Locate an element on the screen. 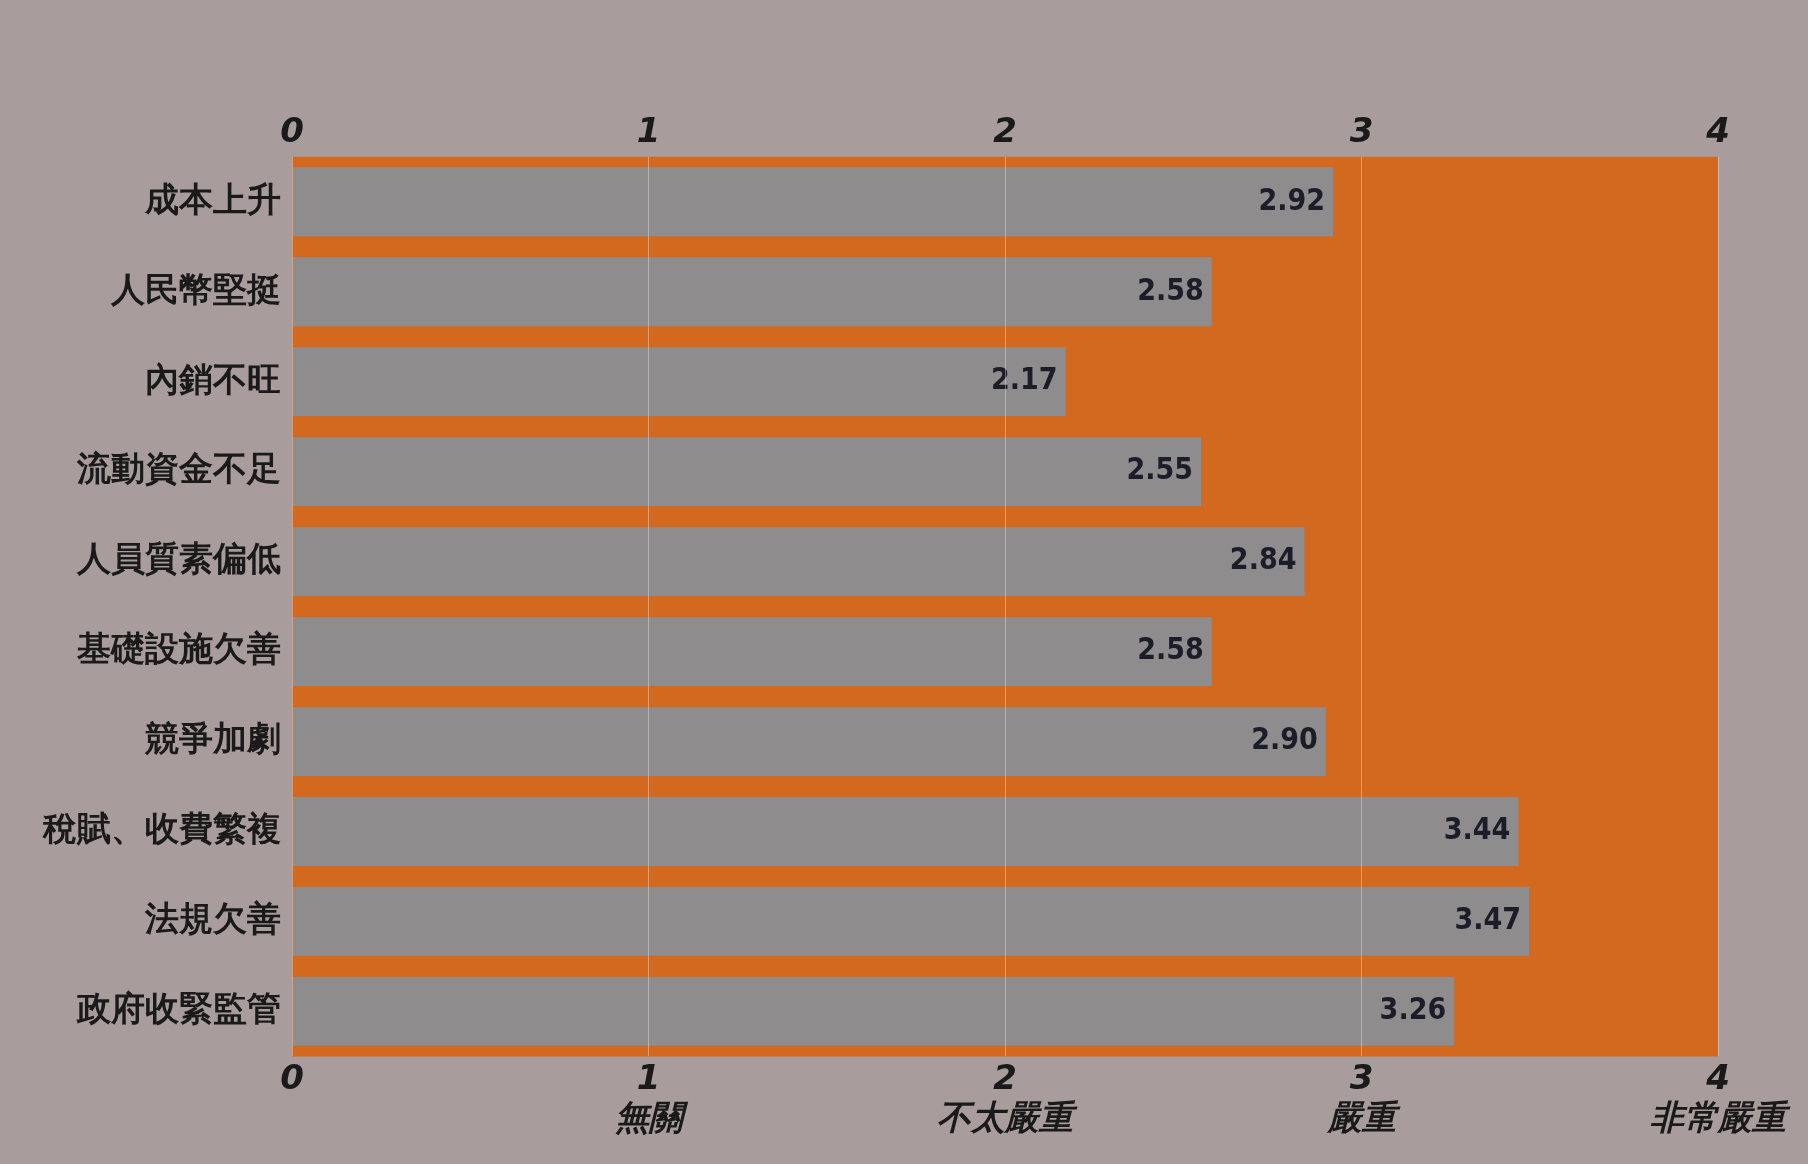 The width and height of the screenshot is (1808, 1164). y-tick-label: 流動資金不足 is located at coordinates (178, 468).